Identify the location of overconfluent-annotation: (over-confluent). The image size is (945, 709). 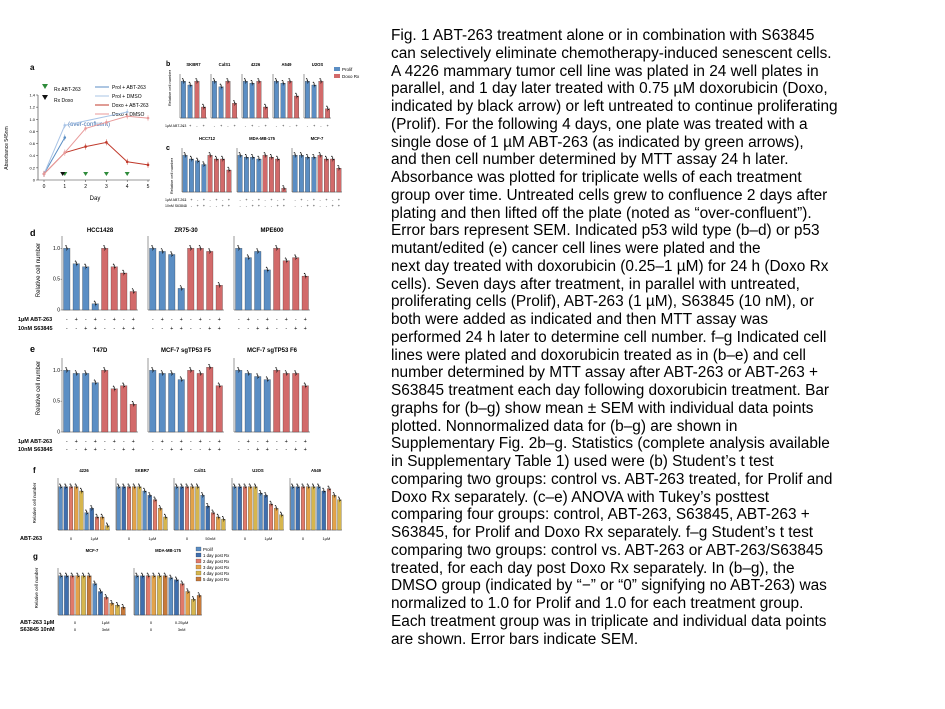
(89, 125).